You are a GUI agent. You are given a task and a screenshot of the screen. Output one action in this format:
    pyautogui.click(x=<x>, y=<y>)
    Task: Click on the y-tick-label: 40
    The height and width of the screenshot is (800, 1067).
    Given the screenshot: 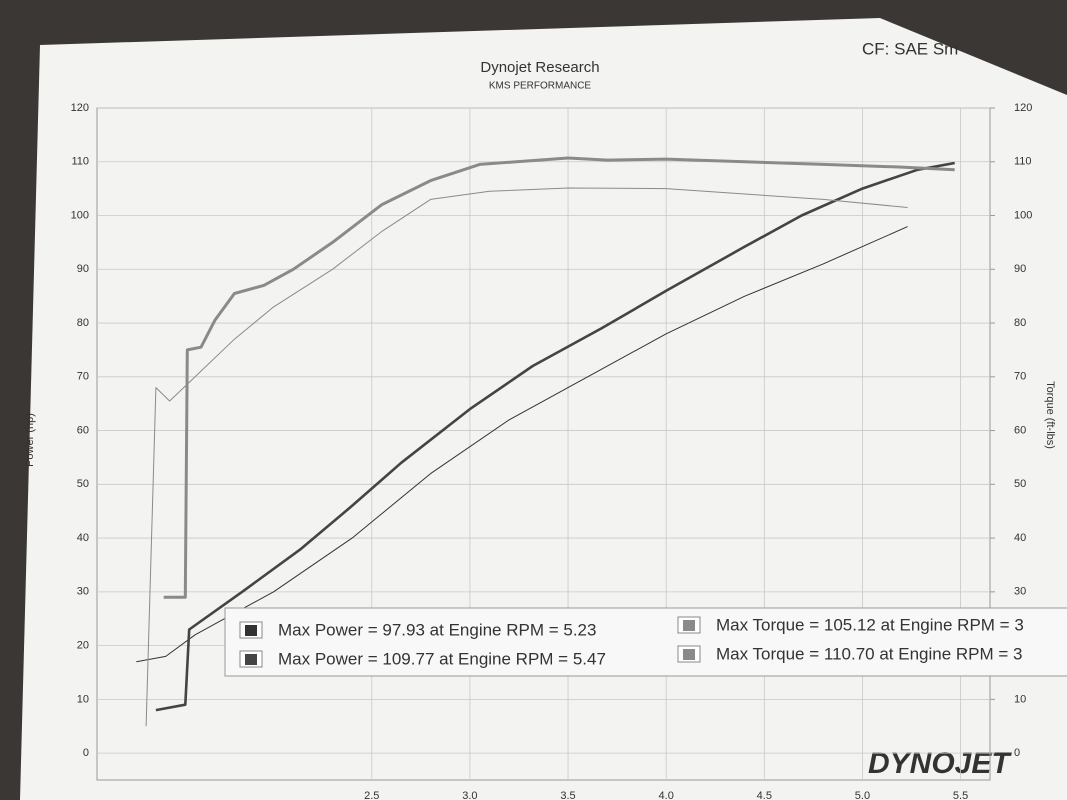 What is the action you would take?
    pyautogui.click(x=83, y=538)
    